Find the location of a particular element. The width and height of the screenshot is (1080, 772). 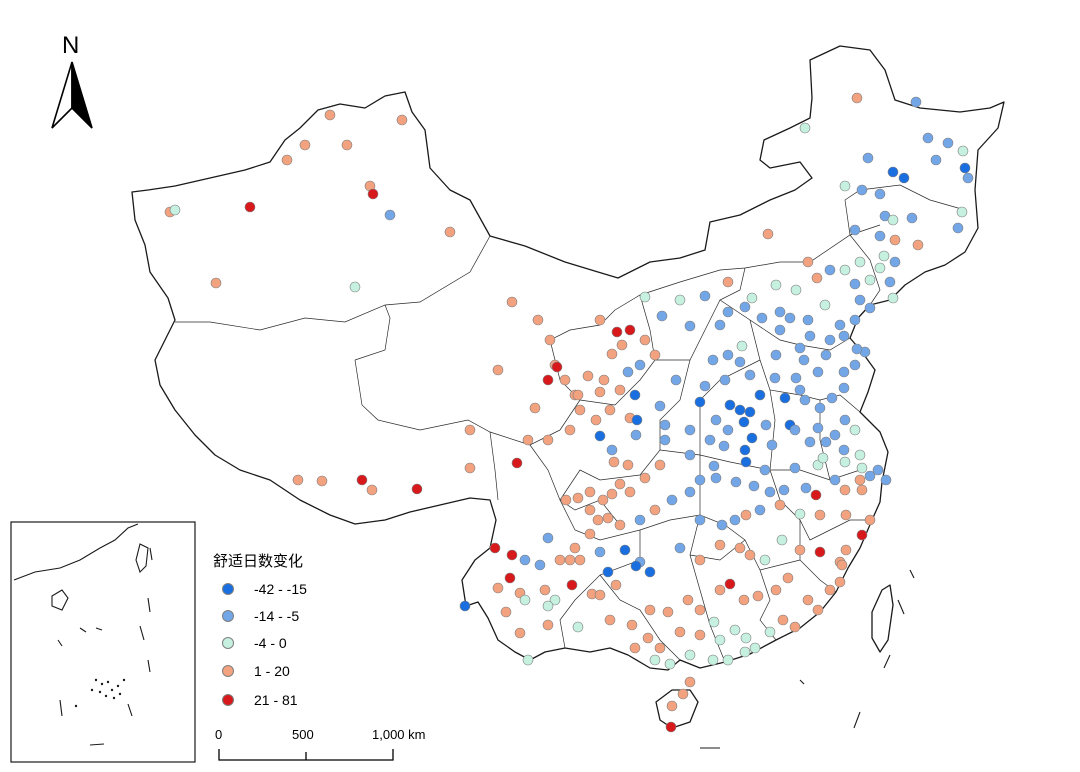

legend-item-1: -42 - -15 is located at coordinates (264, 589).